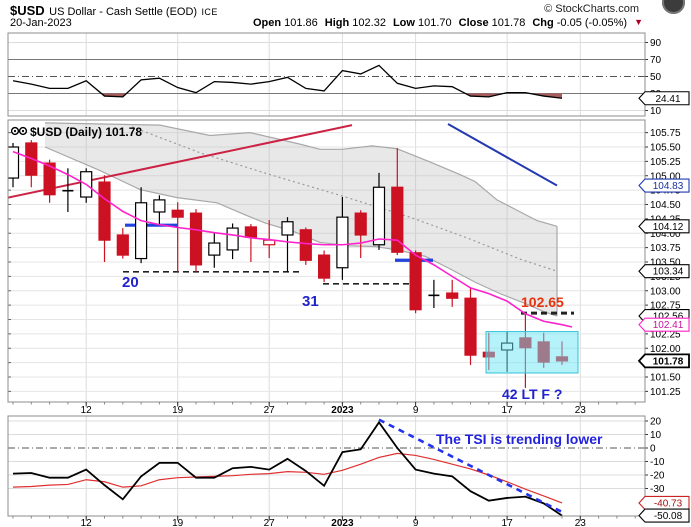 The width and height of the screenshot is (691, 527). What do you see at coordinates (178, 410) in the screenshot?
I see `xtick-label: 19` at bounding box center [178, 410].